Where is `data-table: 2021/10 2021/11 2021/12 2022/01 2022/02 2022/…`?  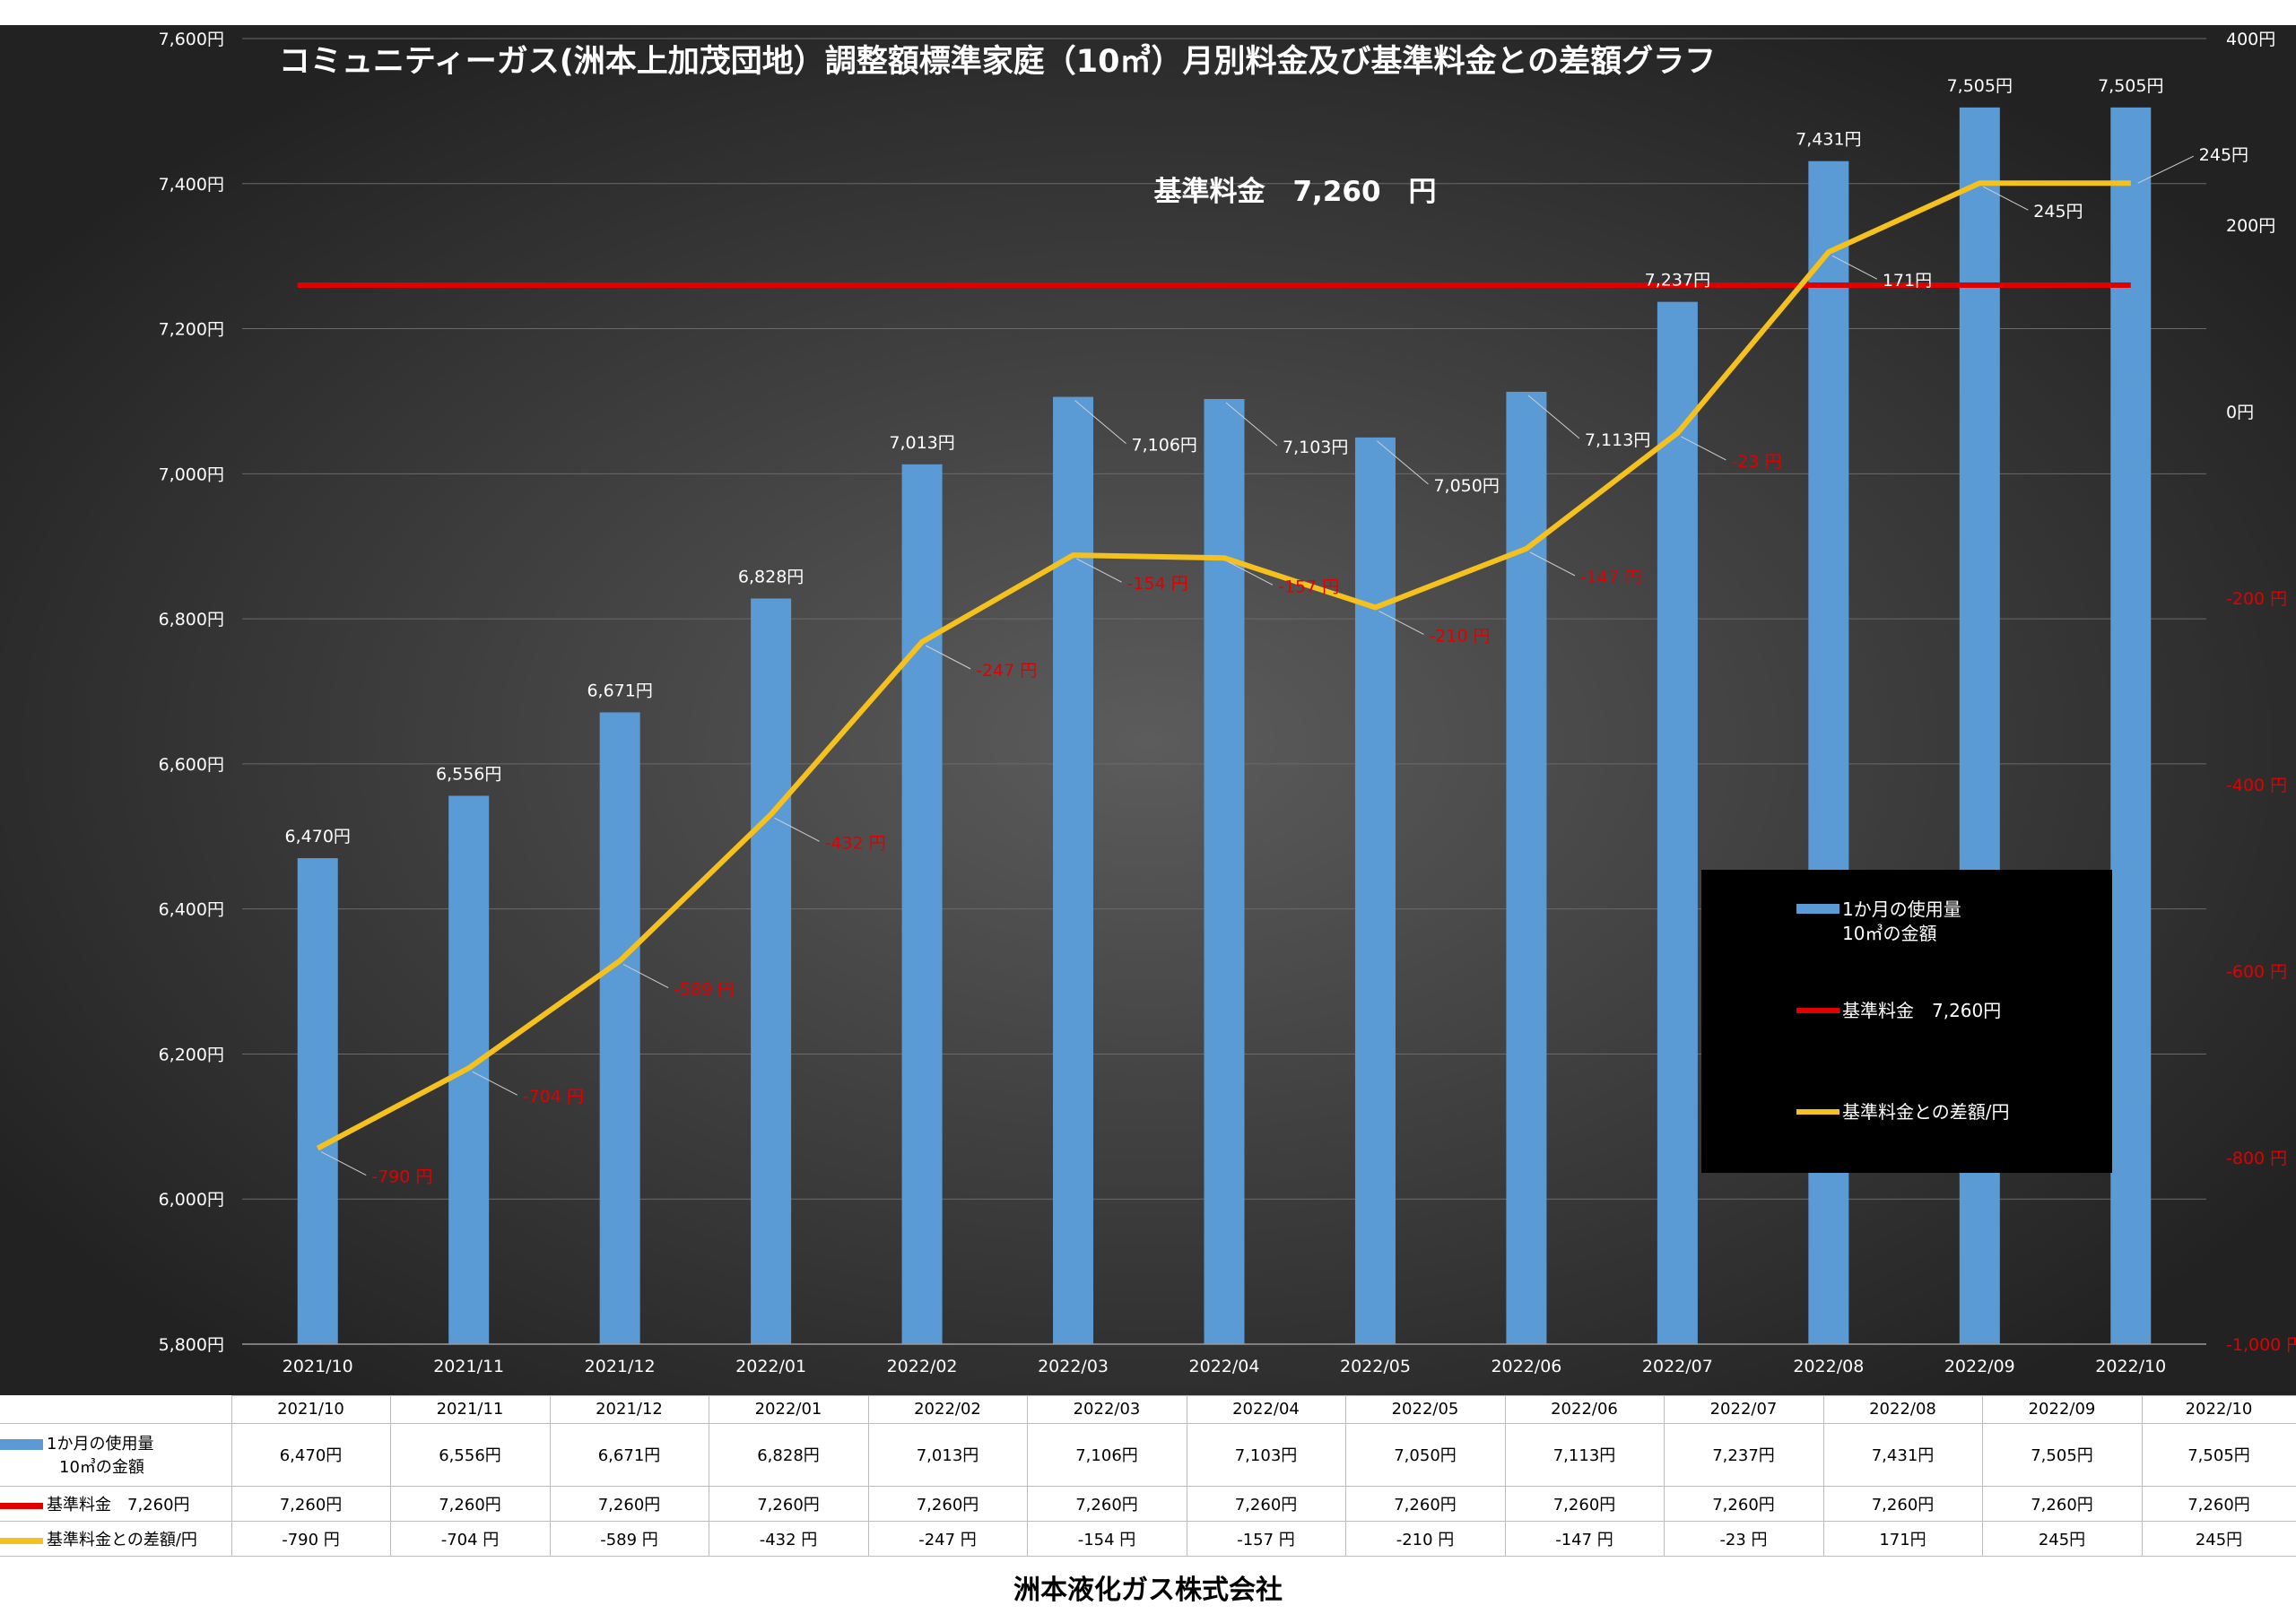 data-table: 2021/10 2021/11 2021/12 2022/01 2022/02 2022/… is located at coordinates (1148, 1476).